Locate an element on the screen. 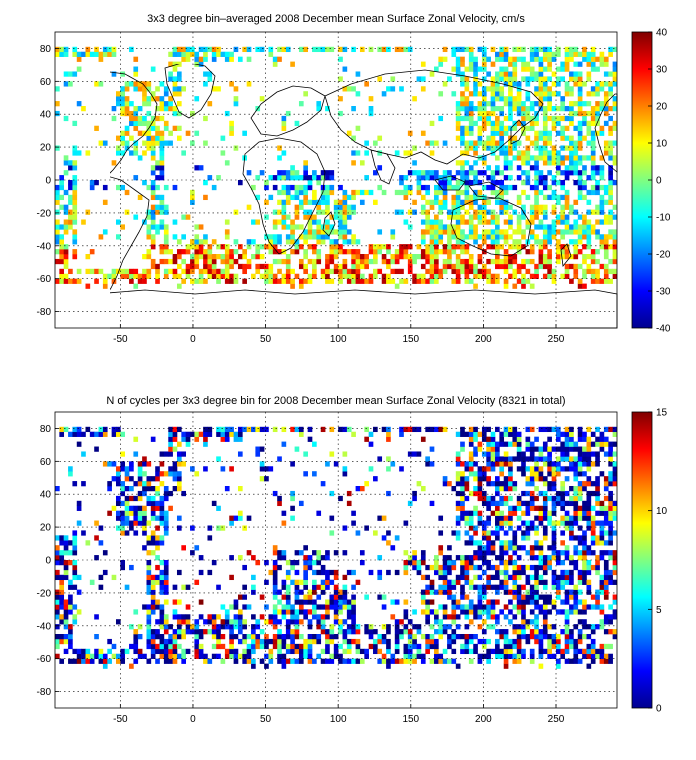  y-tick-label: 80 is located at coordinates (46, 49).